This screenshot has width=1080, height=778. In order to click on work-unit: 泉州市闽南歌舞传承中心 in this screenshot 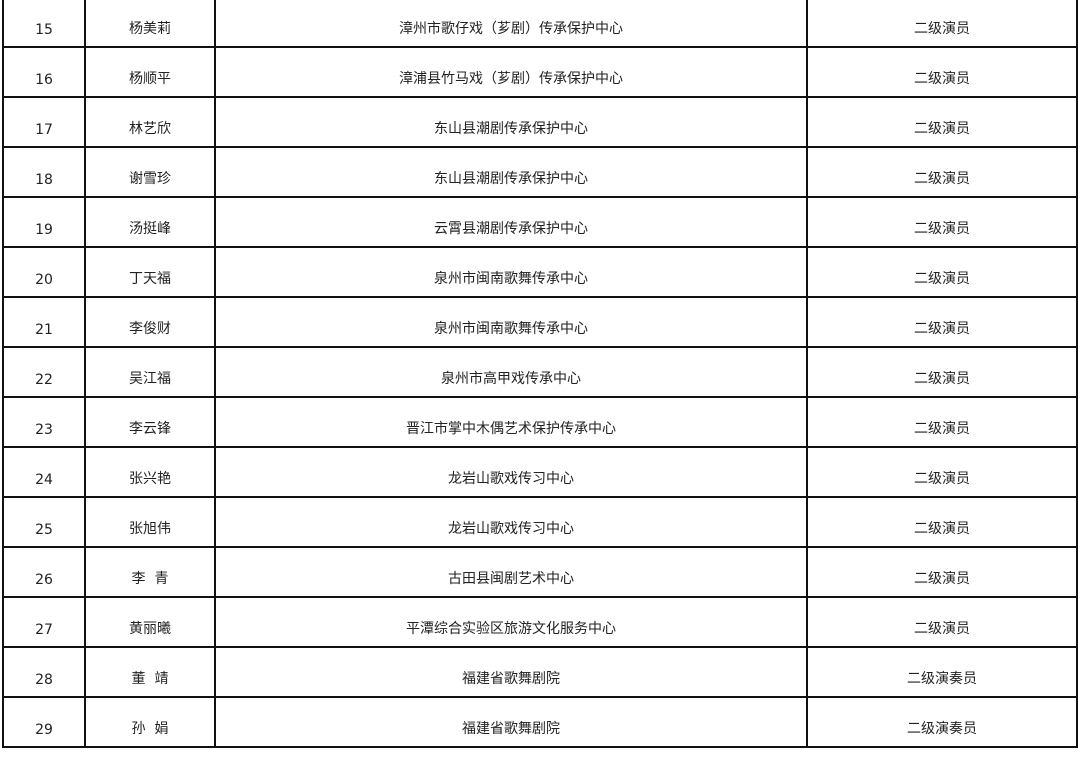, I will do `click(511, 329)`.